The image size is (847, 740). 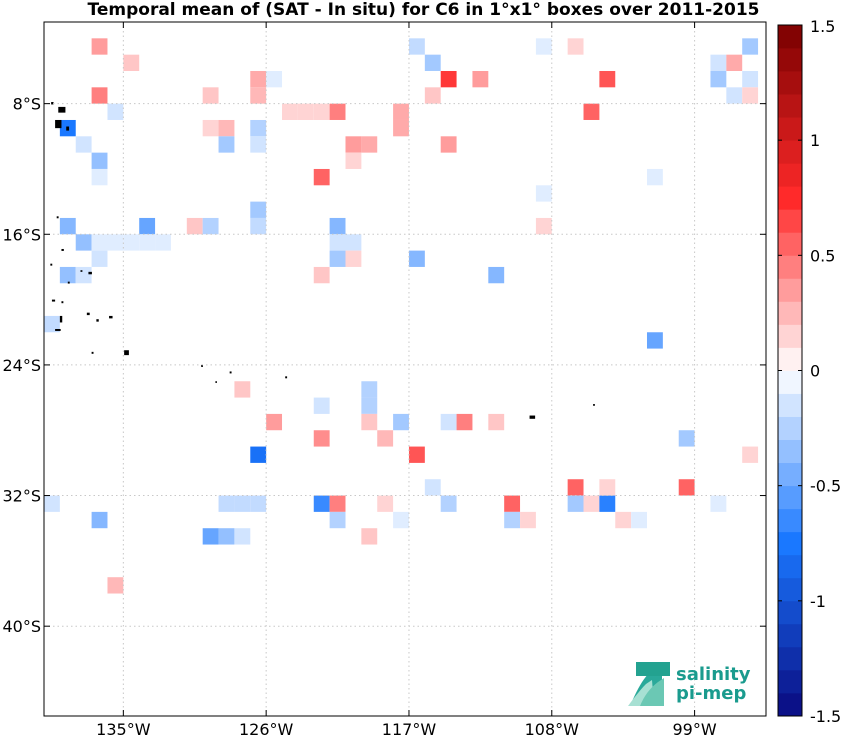 What do you see at coordinates (552, 729) in the screenshot?
I see `x-tick-label: 108°W` at bounding box center [552, 729].